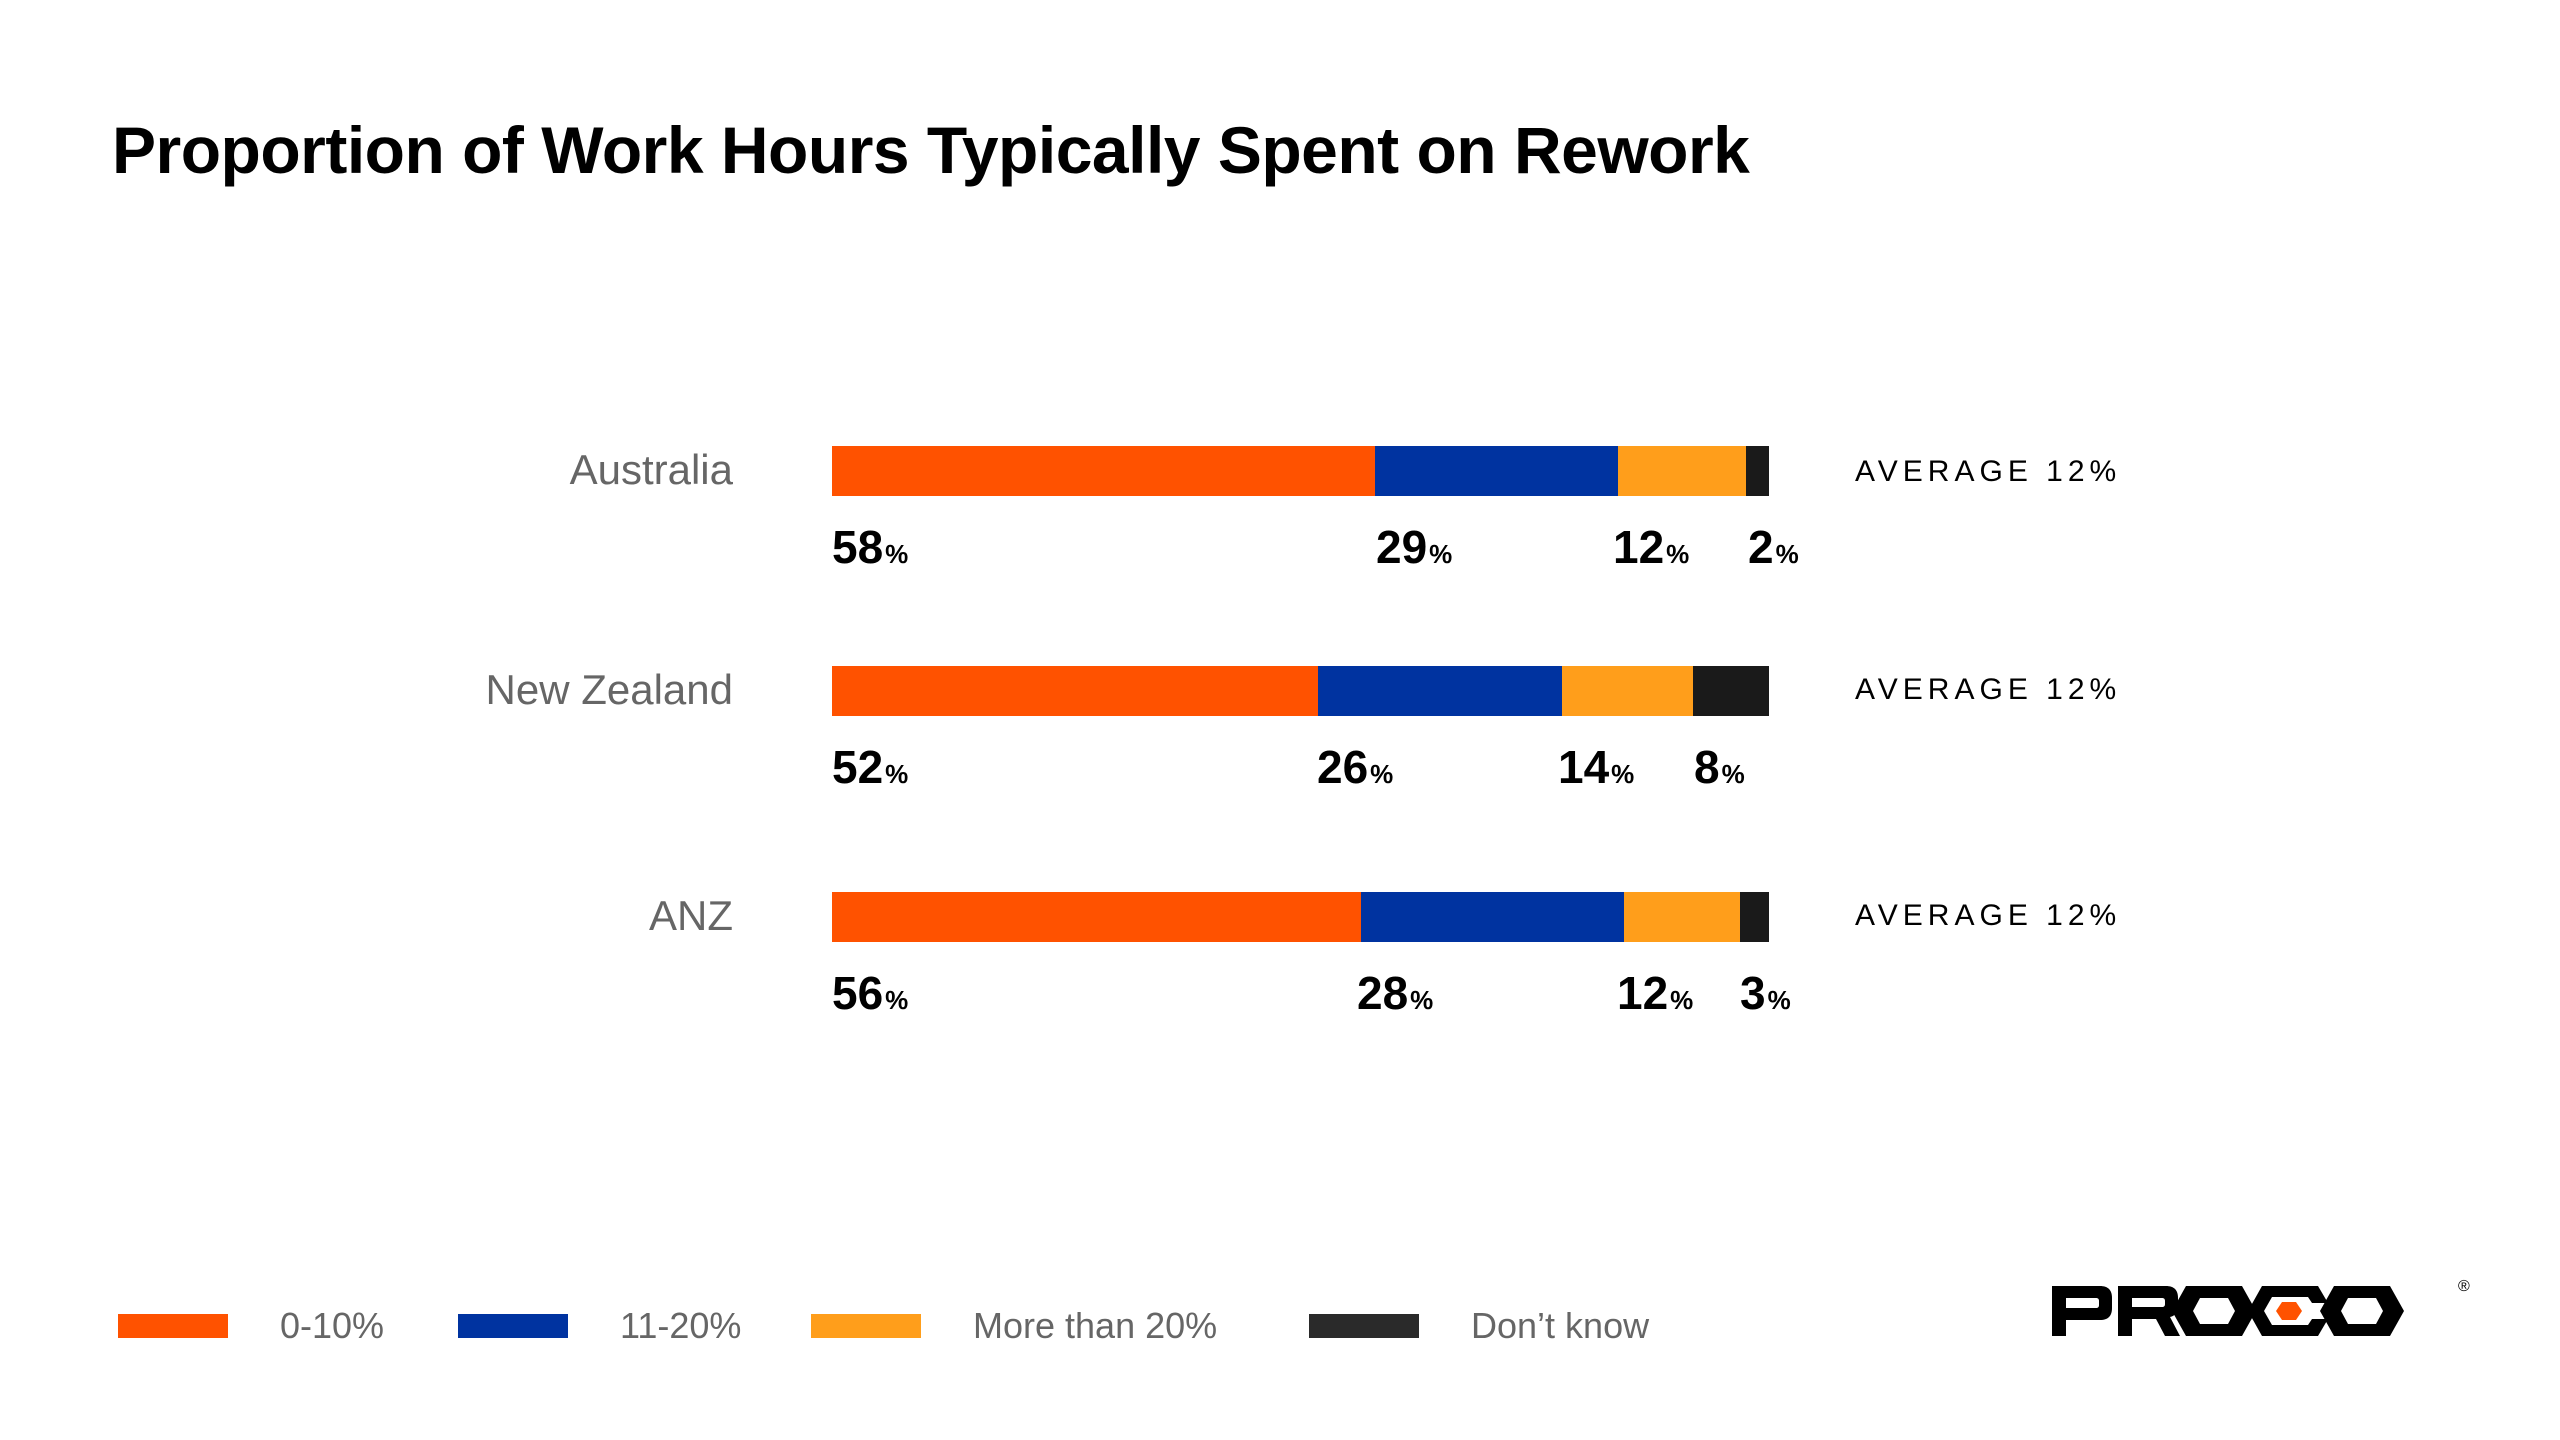 The width and height of the screenshot is (2560, 1440). Describe the element at coordinates (1364, 1326) in the screenshot. I see `black-swatch-icon` at that location.